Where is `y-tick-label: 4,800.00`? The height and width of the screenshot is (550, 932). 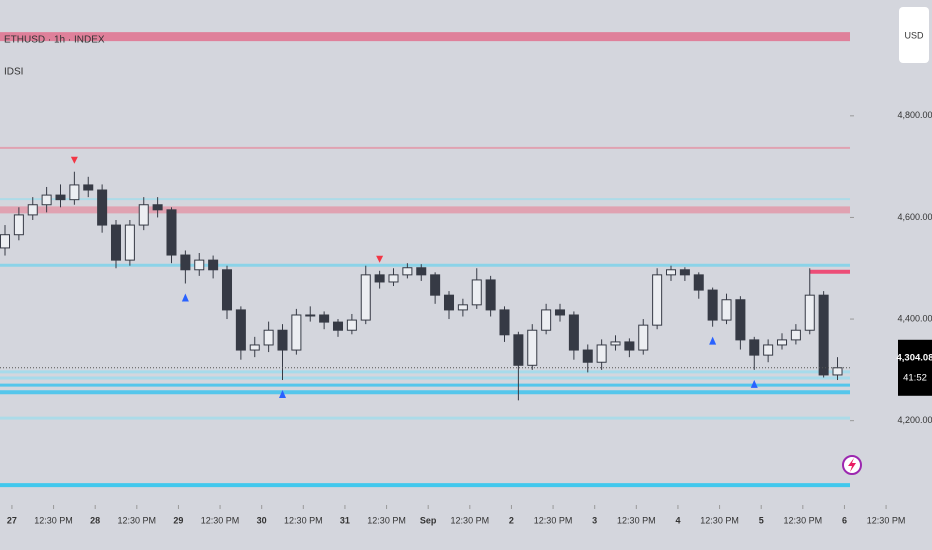 y-tick-label: 4,800.00 is located at coordinates (914, 115).